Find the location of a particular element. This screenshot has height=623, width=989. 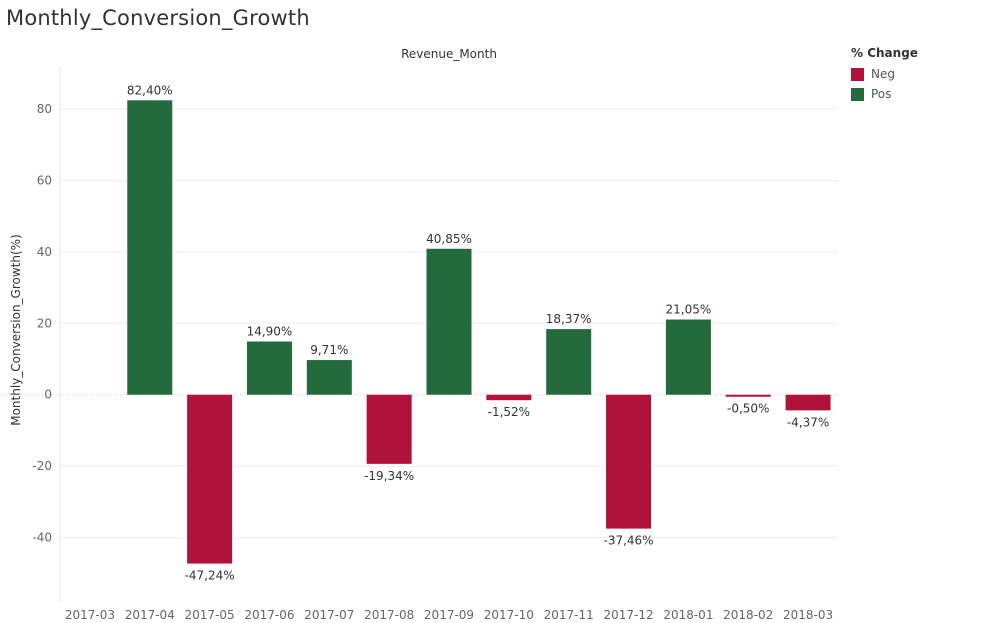

x-tick-label: 2017-05 is located at coordinates (210, 615).